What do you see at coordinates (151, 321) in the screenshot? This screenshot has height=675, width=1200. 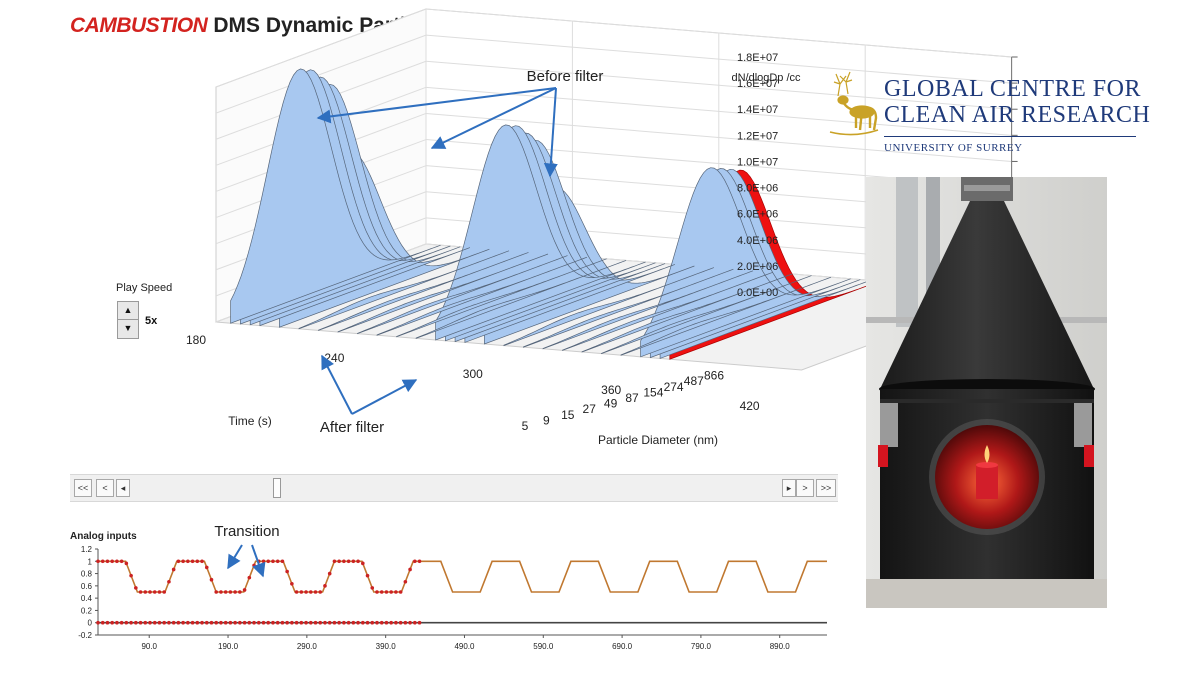 I see `play-speed-value: 5x` at bounding box center [151, 321].